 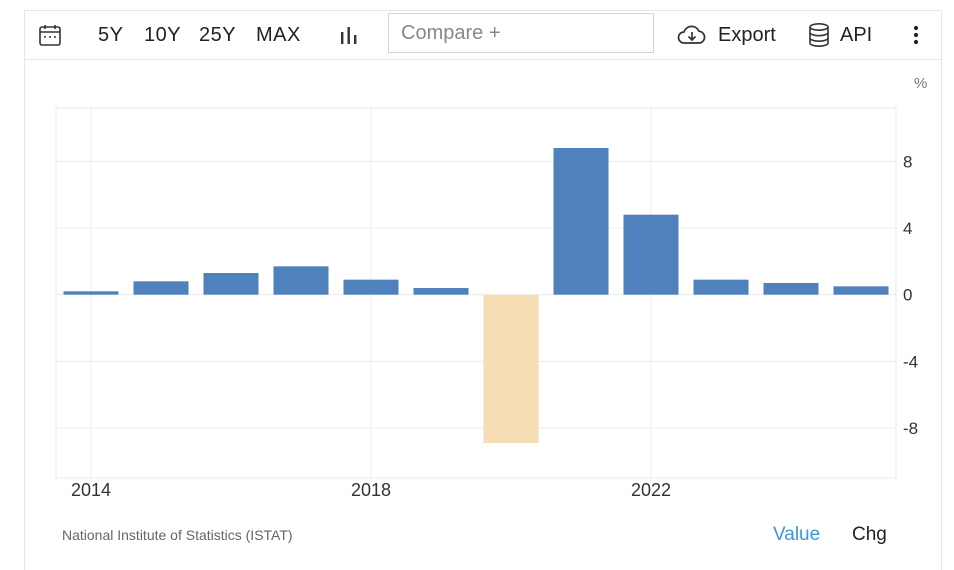 What do you see at coordinates (278, 34) in the screenshot?
I see `range-max-button: MAX` at bounding box center [278, 34].